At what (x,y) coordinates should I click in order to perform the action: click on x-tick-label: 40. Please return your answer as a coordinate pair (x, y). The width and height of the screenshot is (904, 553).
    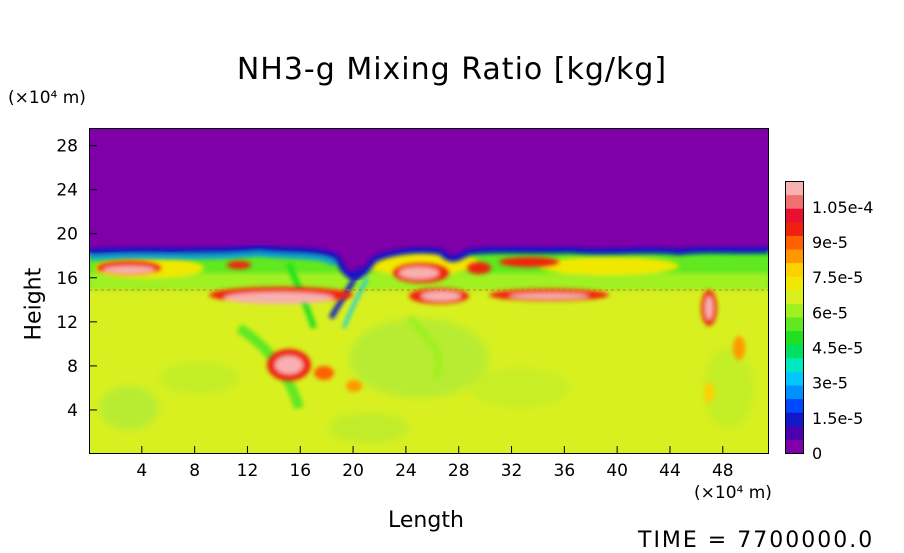
    Looking at the image, I should click on (617, 471).